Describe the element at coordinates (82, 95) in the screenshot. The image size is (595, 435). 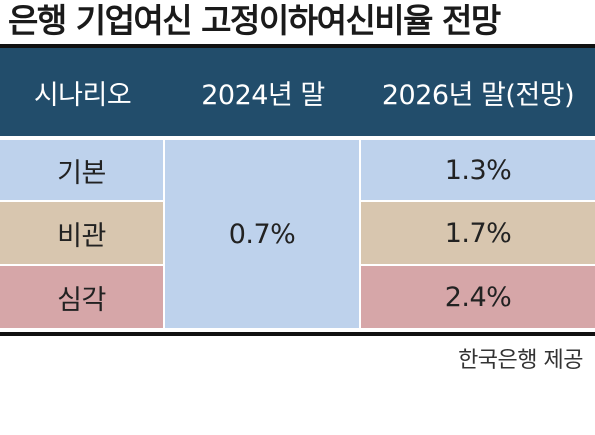
I see `header-scenario: 시나리오` at that location.